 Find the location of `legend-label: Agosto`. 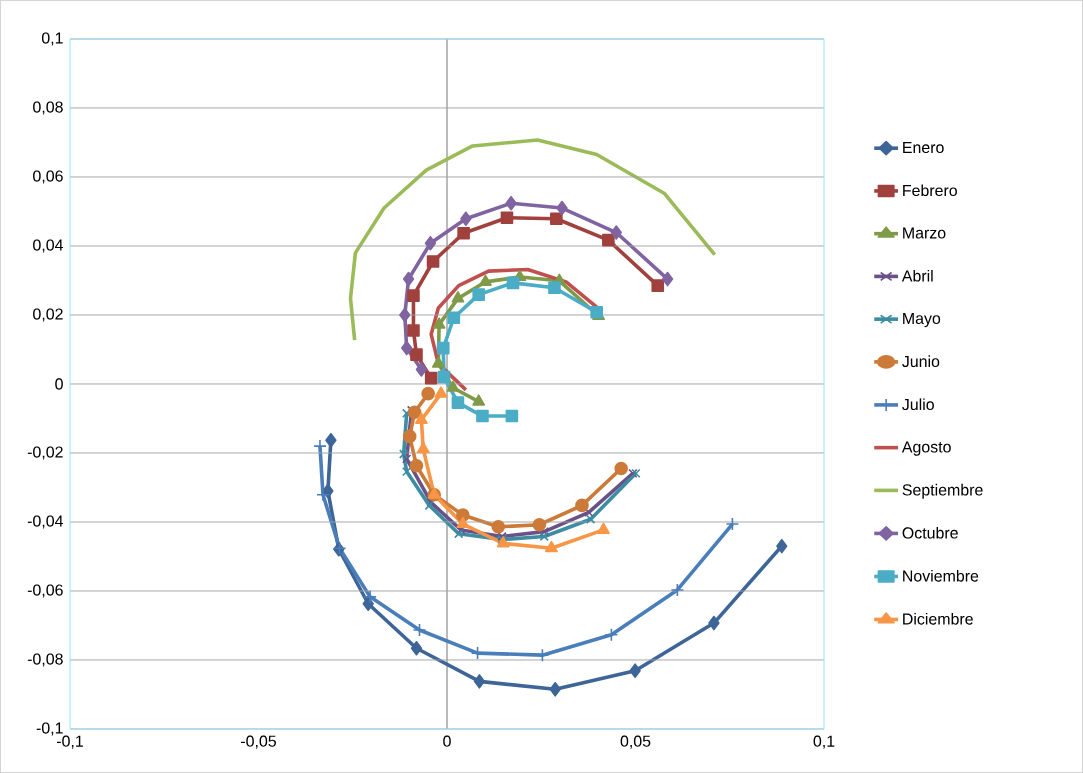

legend-label: Agosto is located at coordinates (926, 448).